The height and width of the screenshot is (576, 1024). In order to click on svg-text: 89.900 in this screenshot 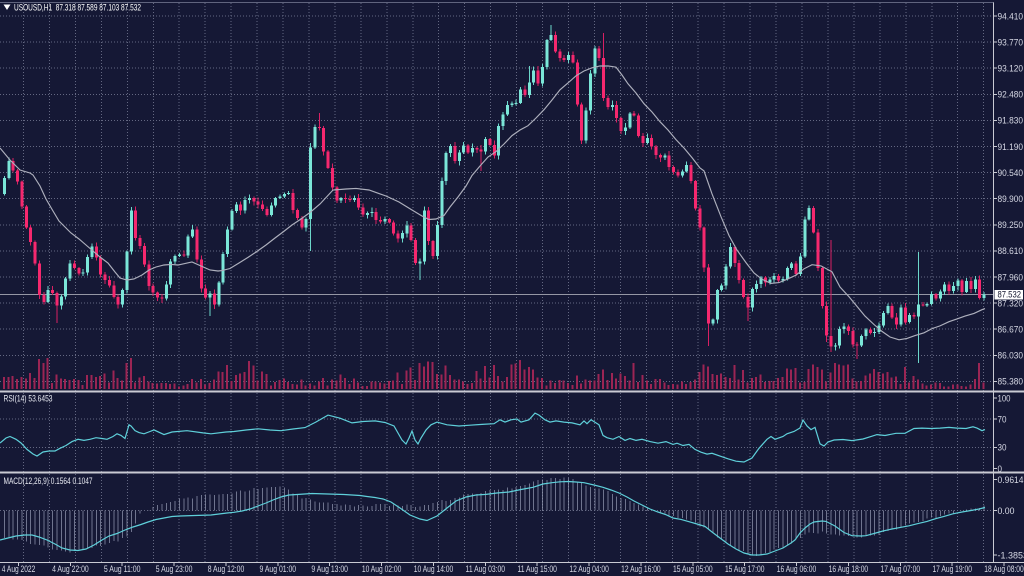, I will do `click(1011, 199)`.